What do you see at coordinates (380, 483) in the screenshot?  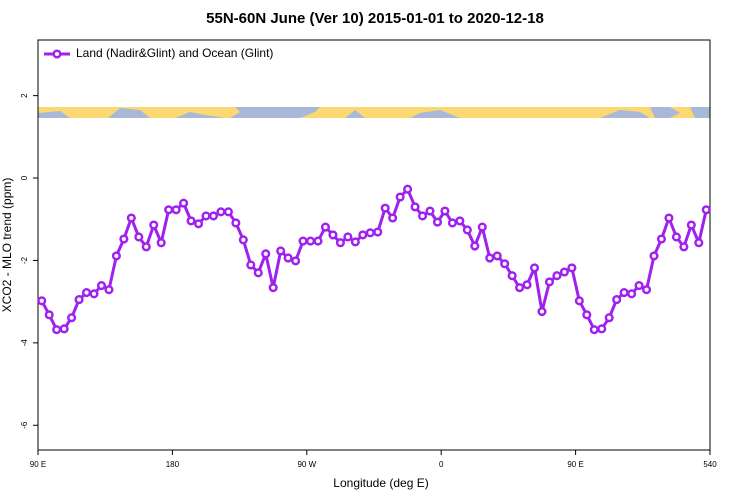 I see `x-axis-label: Longitude (deg E)` at bounding box center [380, 483].